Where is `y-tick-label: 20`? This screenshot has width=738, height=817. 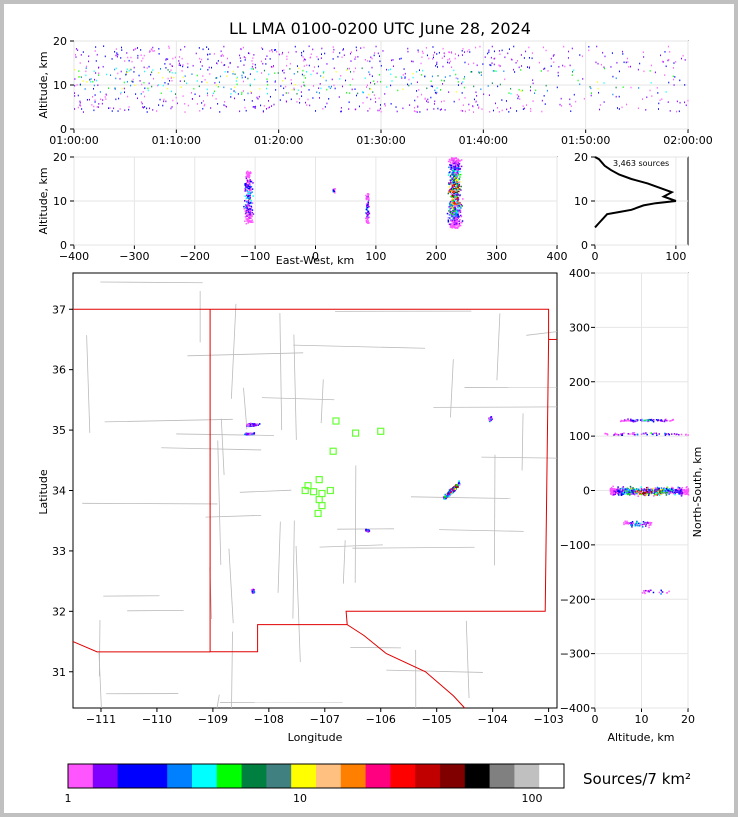
y-tick-label: 20 is located at coordinates (60, 41).